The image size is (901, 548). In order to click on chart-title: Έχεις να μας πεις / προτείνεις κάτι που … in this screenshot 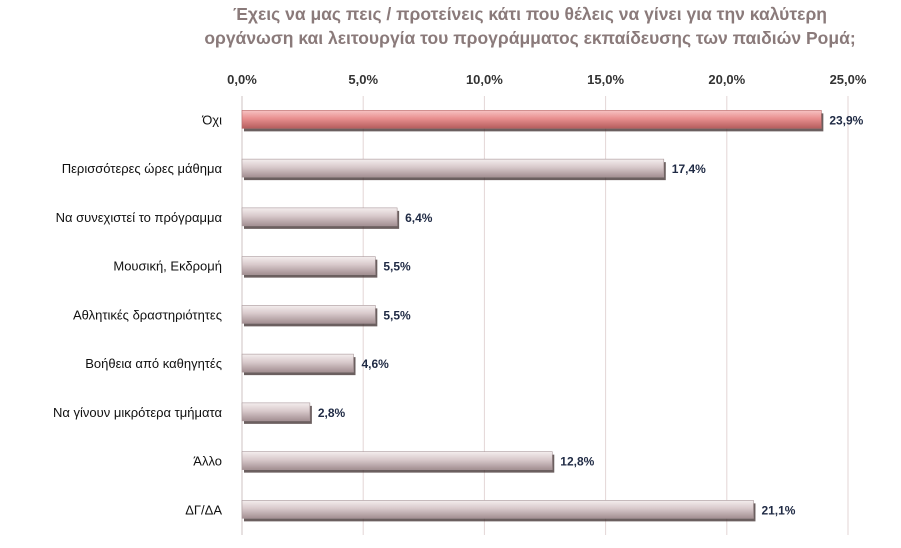, I will do `click(530, 26)`.